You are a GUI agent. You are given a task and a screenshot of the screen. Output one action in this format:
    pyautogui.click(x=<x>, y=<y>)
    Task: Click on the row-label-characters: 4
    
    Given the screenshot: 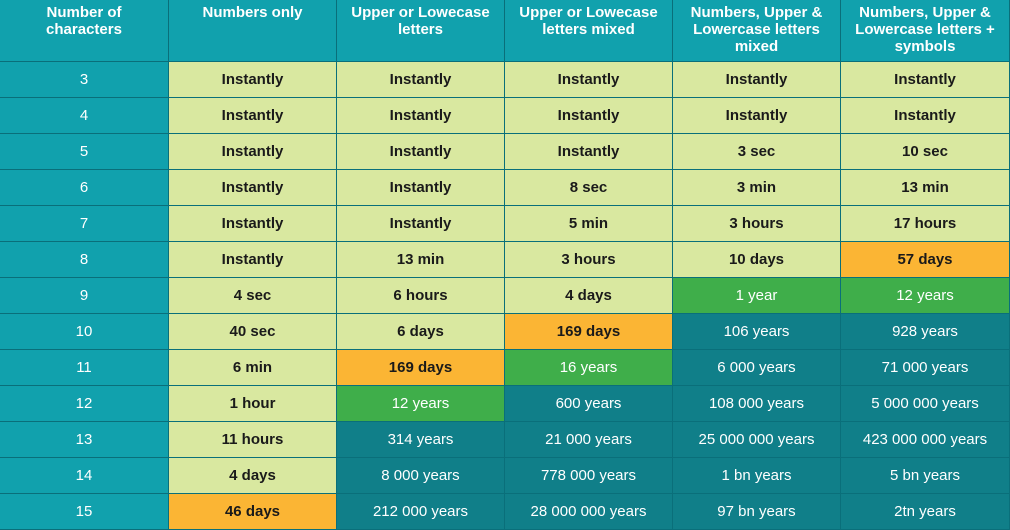 What is the action you would take?
    pyautogui.click(x=84, y=116)
    